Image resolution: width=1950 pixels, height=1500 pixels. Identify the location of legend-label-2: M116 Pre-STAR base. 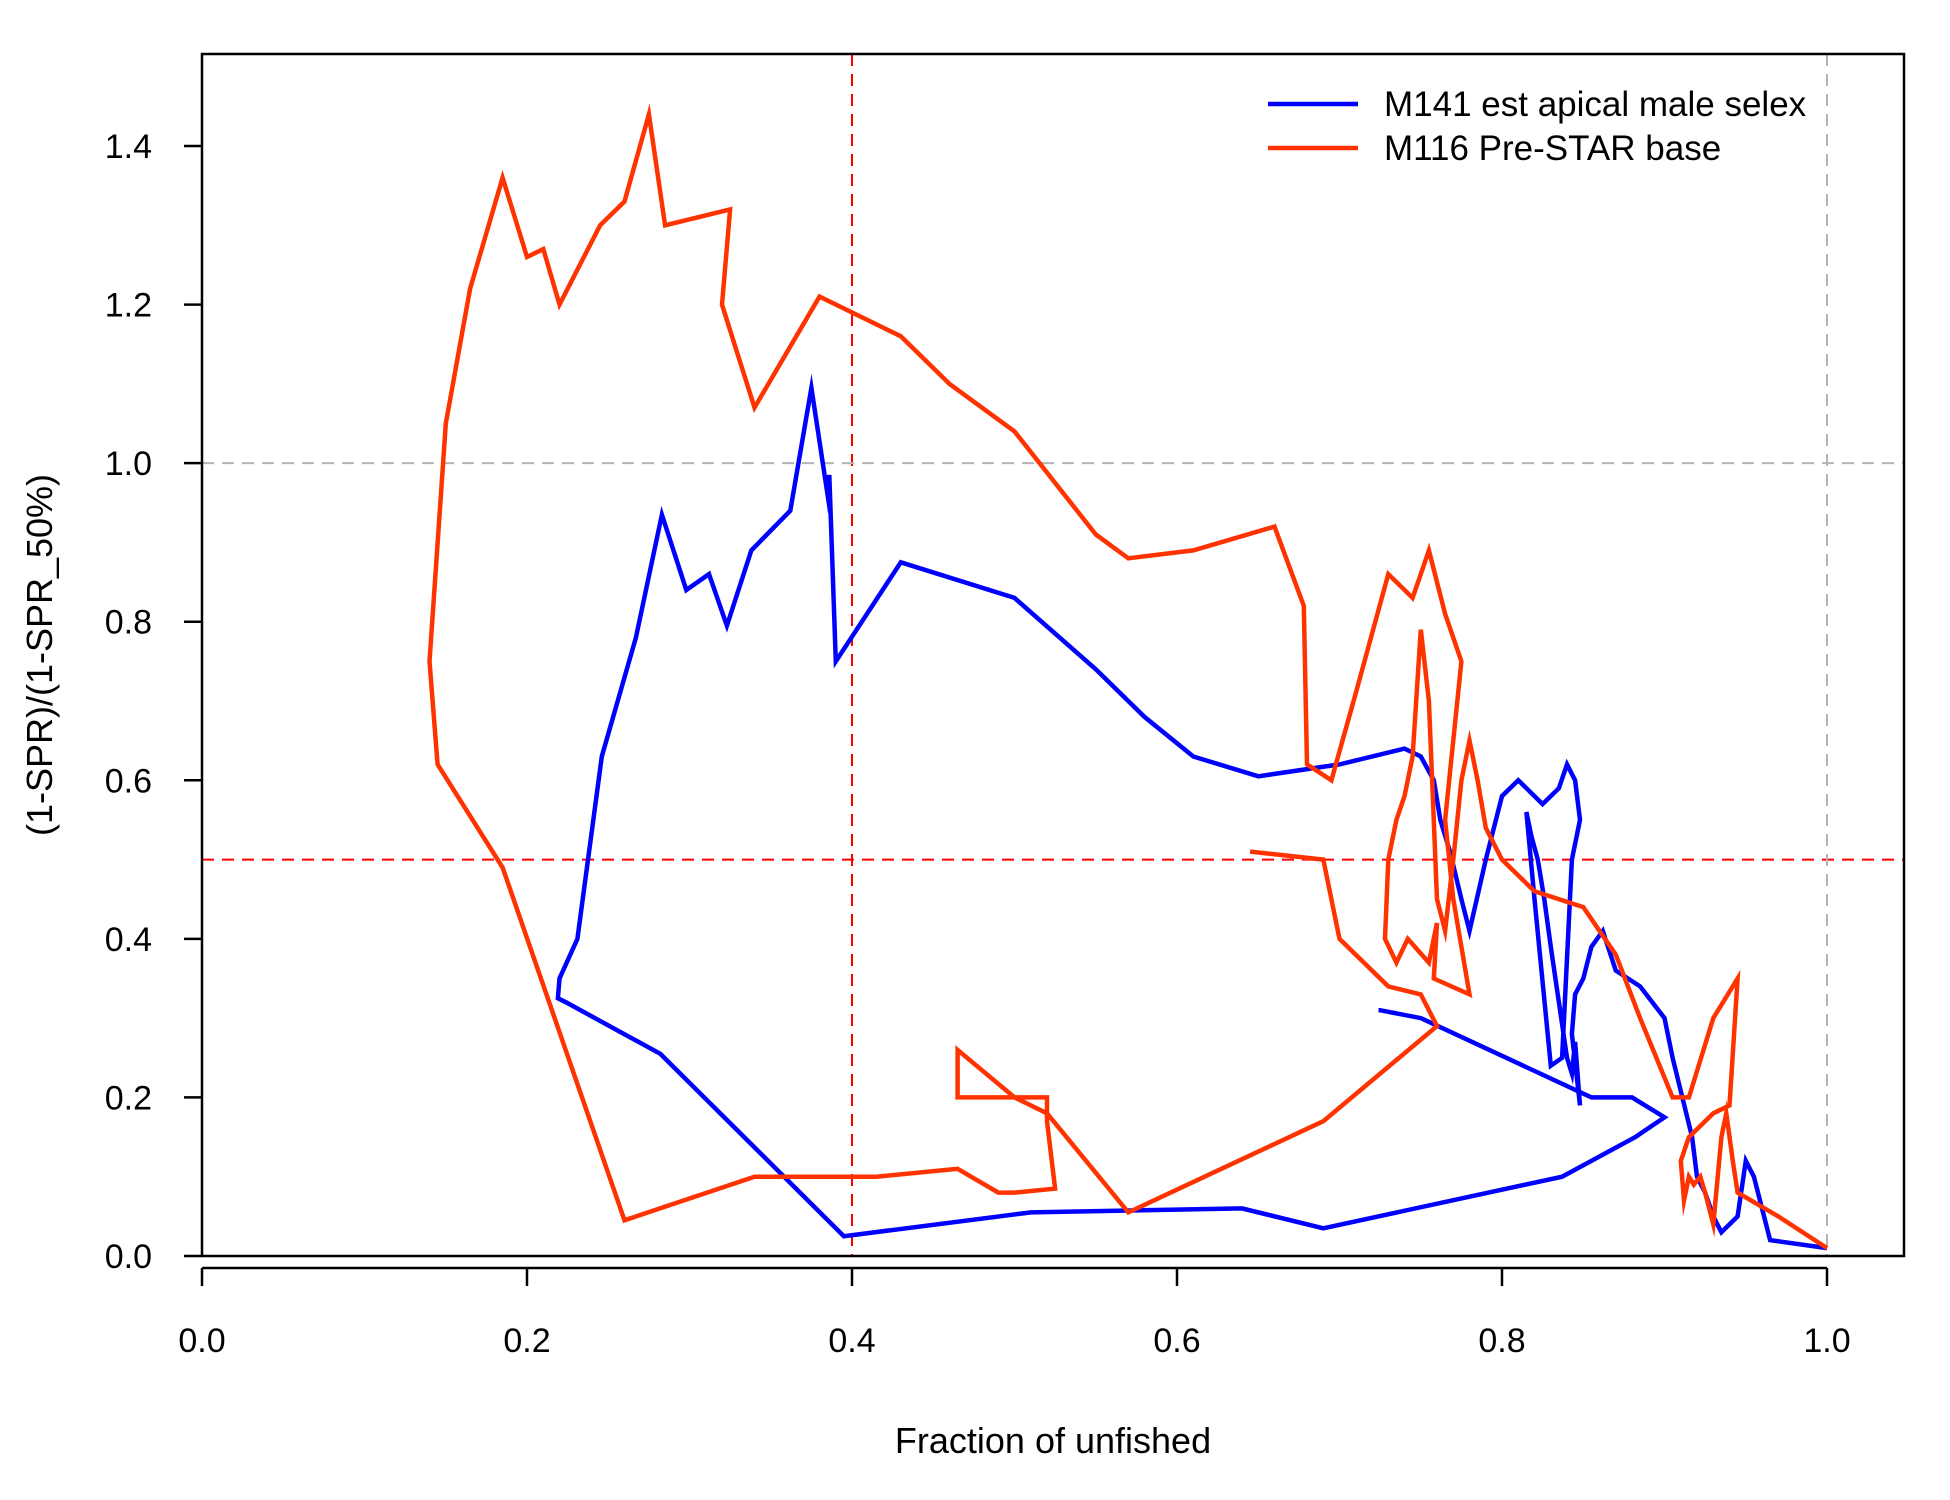
(1552, 148).